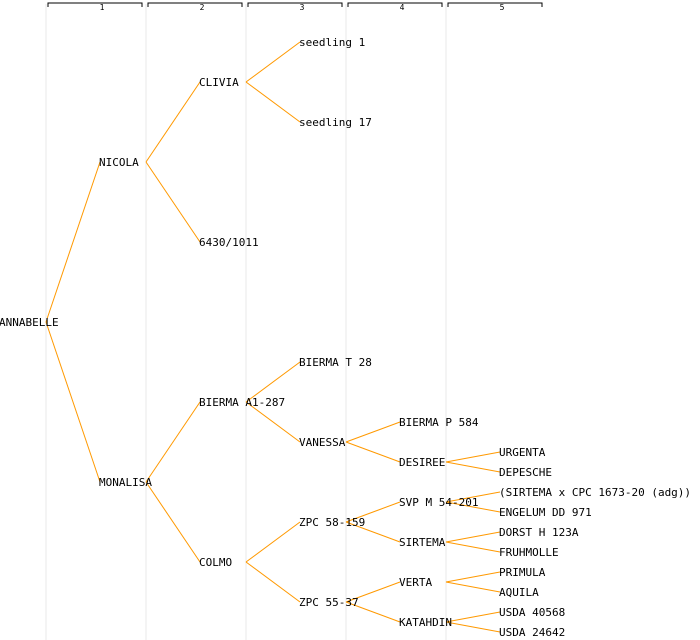 This screenshot has height=640, width=700. Describe the element at coordinates (473, 497) in the screenshot. I see `edge-svp-m-54-201-to-sirtema-x-cpc-1673-20-adg` at that location.